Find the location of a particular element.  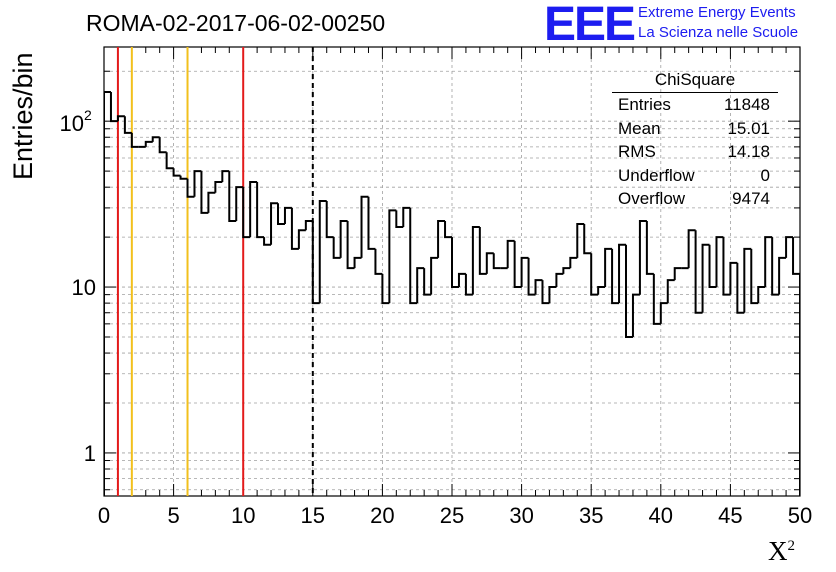

x-tick-label: 25 is located at coordinates (452, 515).